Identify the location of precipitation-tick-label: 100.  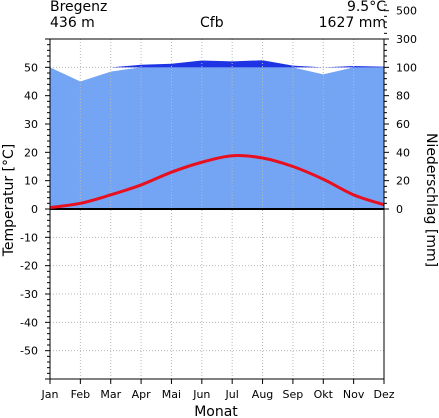
(406, 67).